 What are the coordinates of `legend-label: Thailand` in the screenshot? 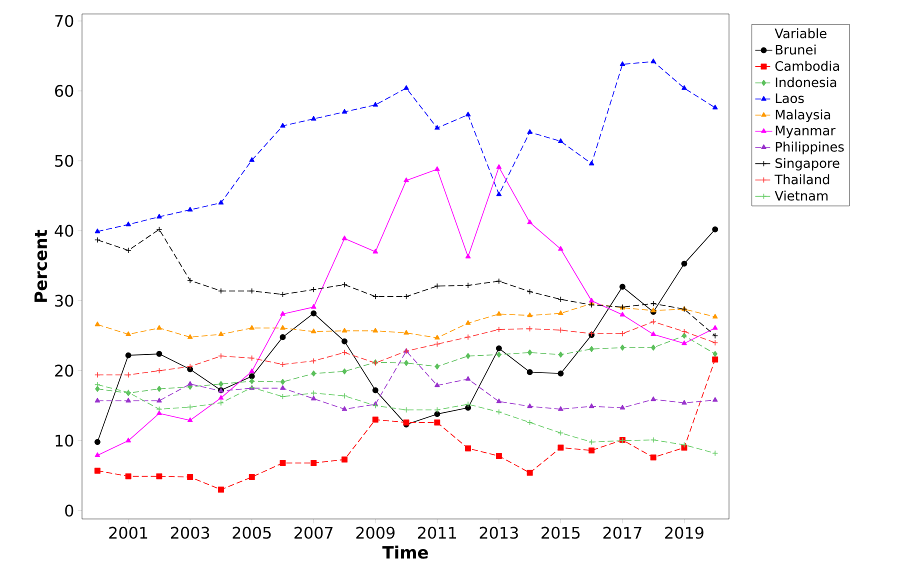 It's located at (802, 179).